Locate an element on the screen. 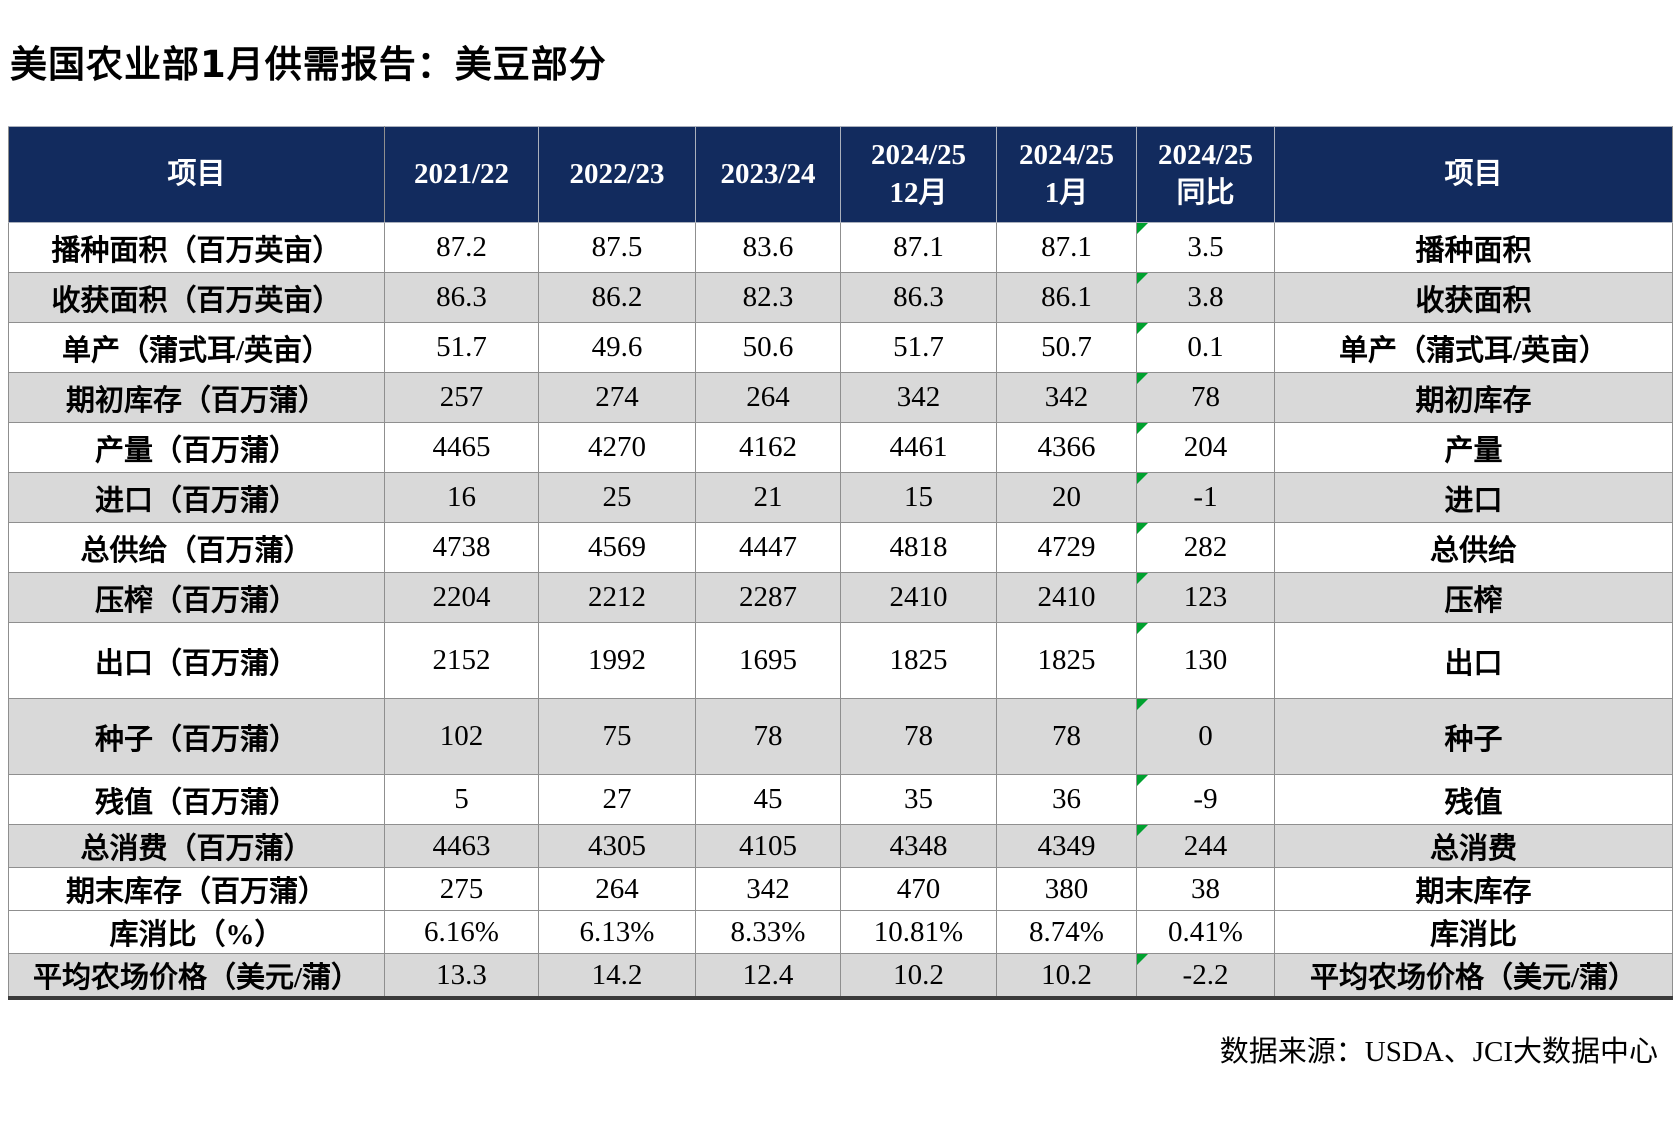 The image size is (1675, 1123). row-label-right: 总供给 is located at coordinates (1473, 547).